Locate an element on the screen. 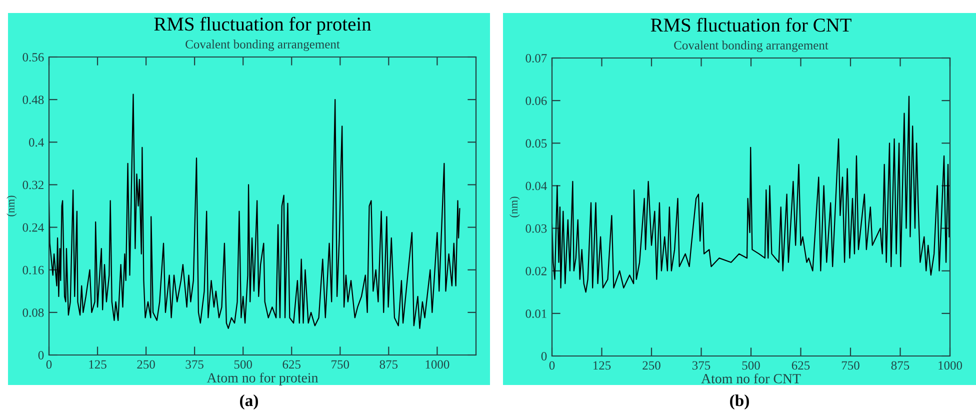 This screenshot has width=976, height=411. x-axis-title: Atom no for CNT is located at coordinates (751, 378).